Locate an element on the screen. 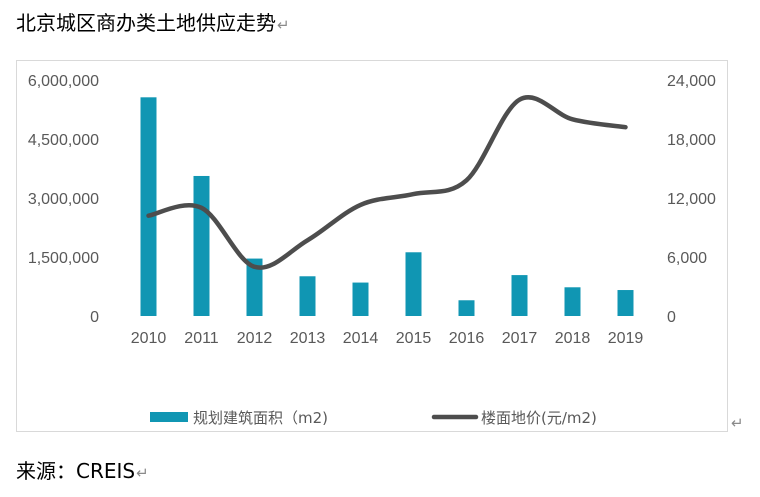  bar-2019 is located at coordinates (625, 303).